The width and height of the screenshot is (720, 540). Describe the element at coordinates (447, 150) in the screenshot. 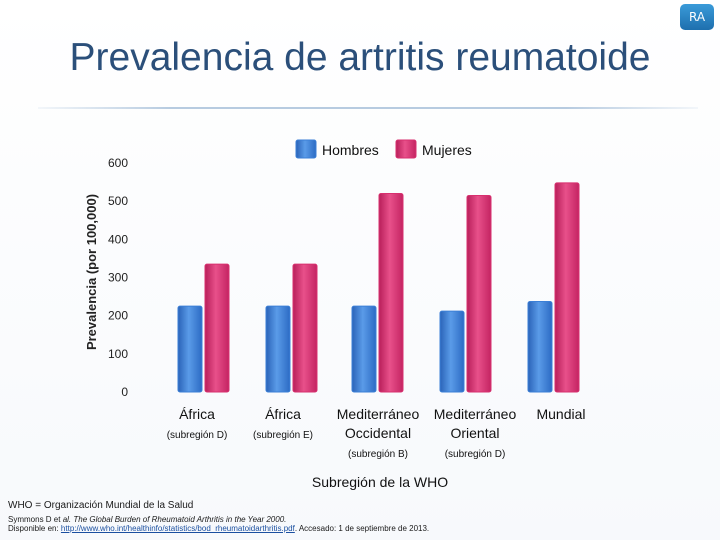

I see `legend-label: Mujeres` at that location.